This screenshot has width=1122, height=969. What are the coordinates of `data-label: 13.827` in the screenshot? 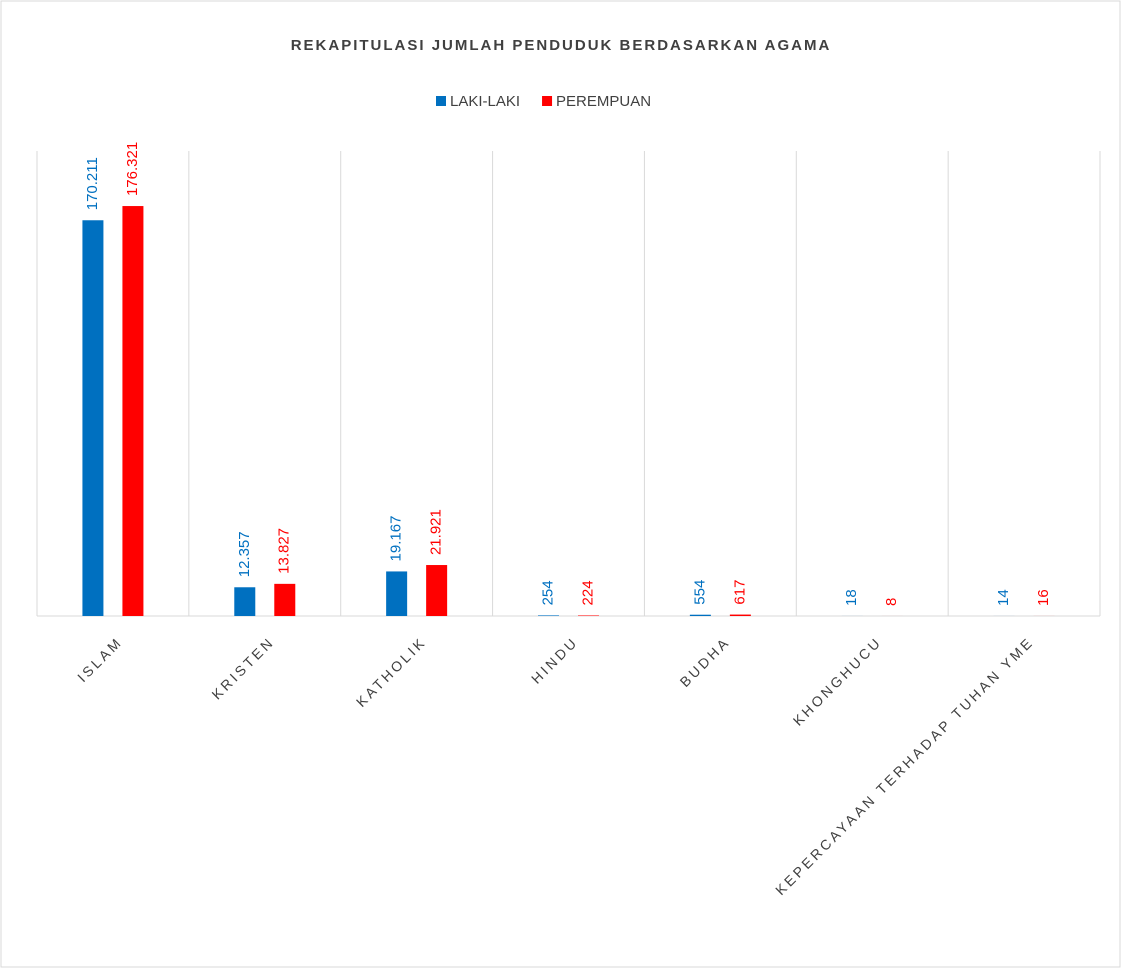 It's located at (284, 551).